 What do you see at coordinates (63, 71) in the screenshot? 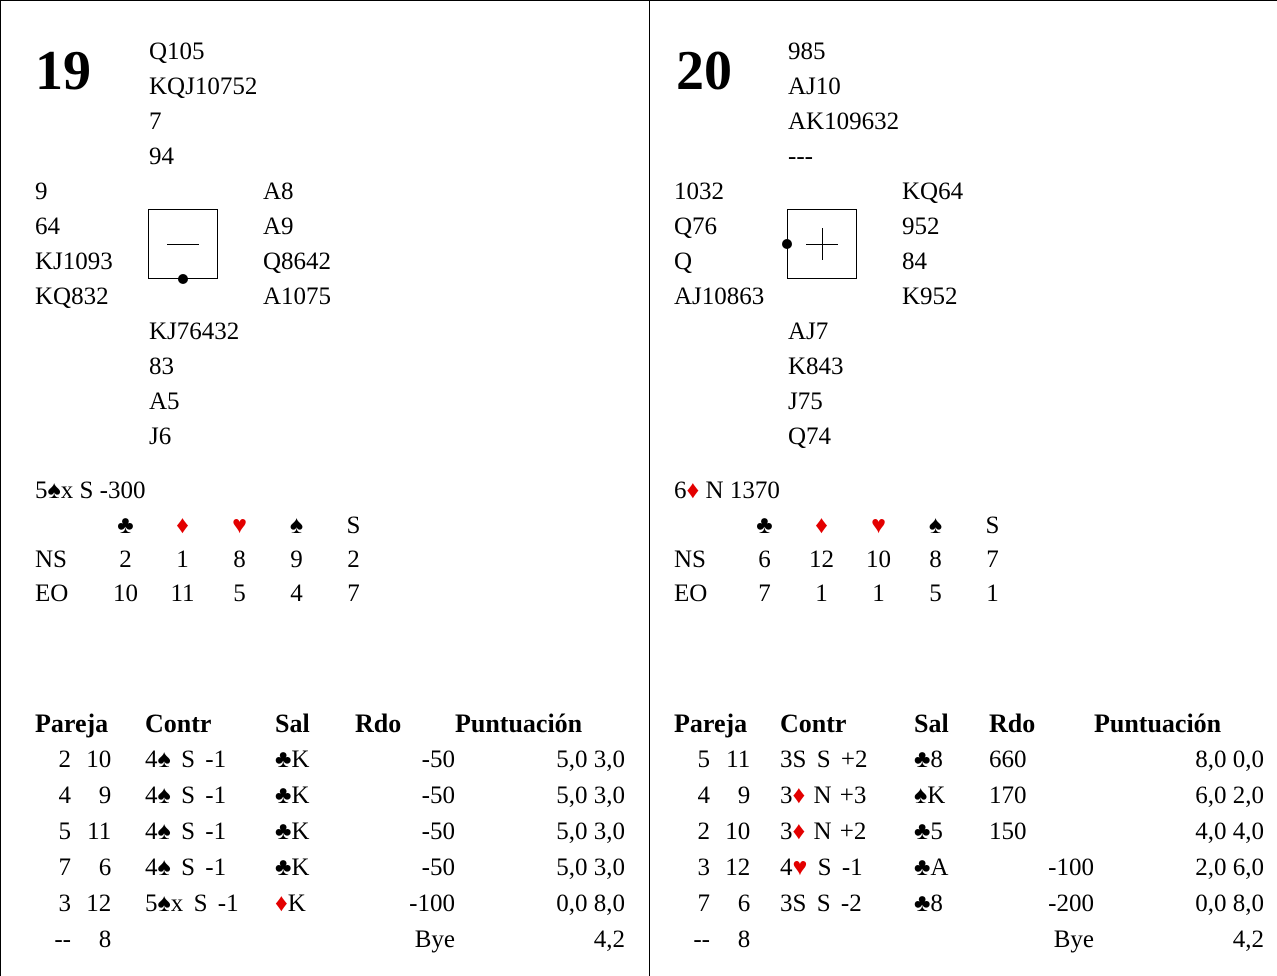
I see `board-number: 19` at bounding box center [63, 71].